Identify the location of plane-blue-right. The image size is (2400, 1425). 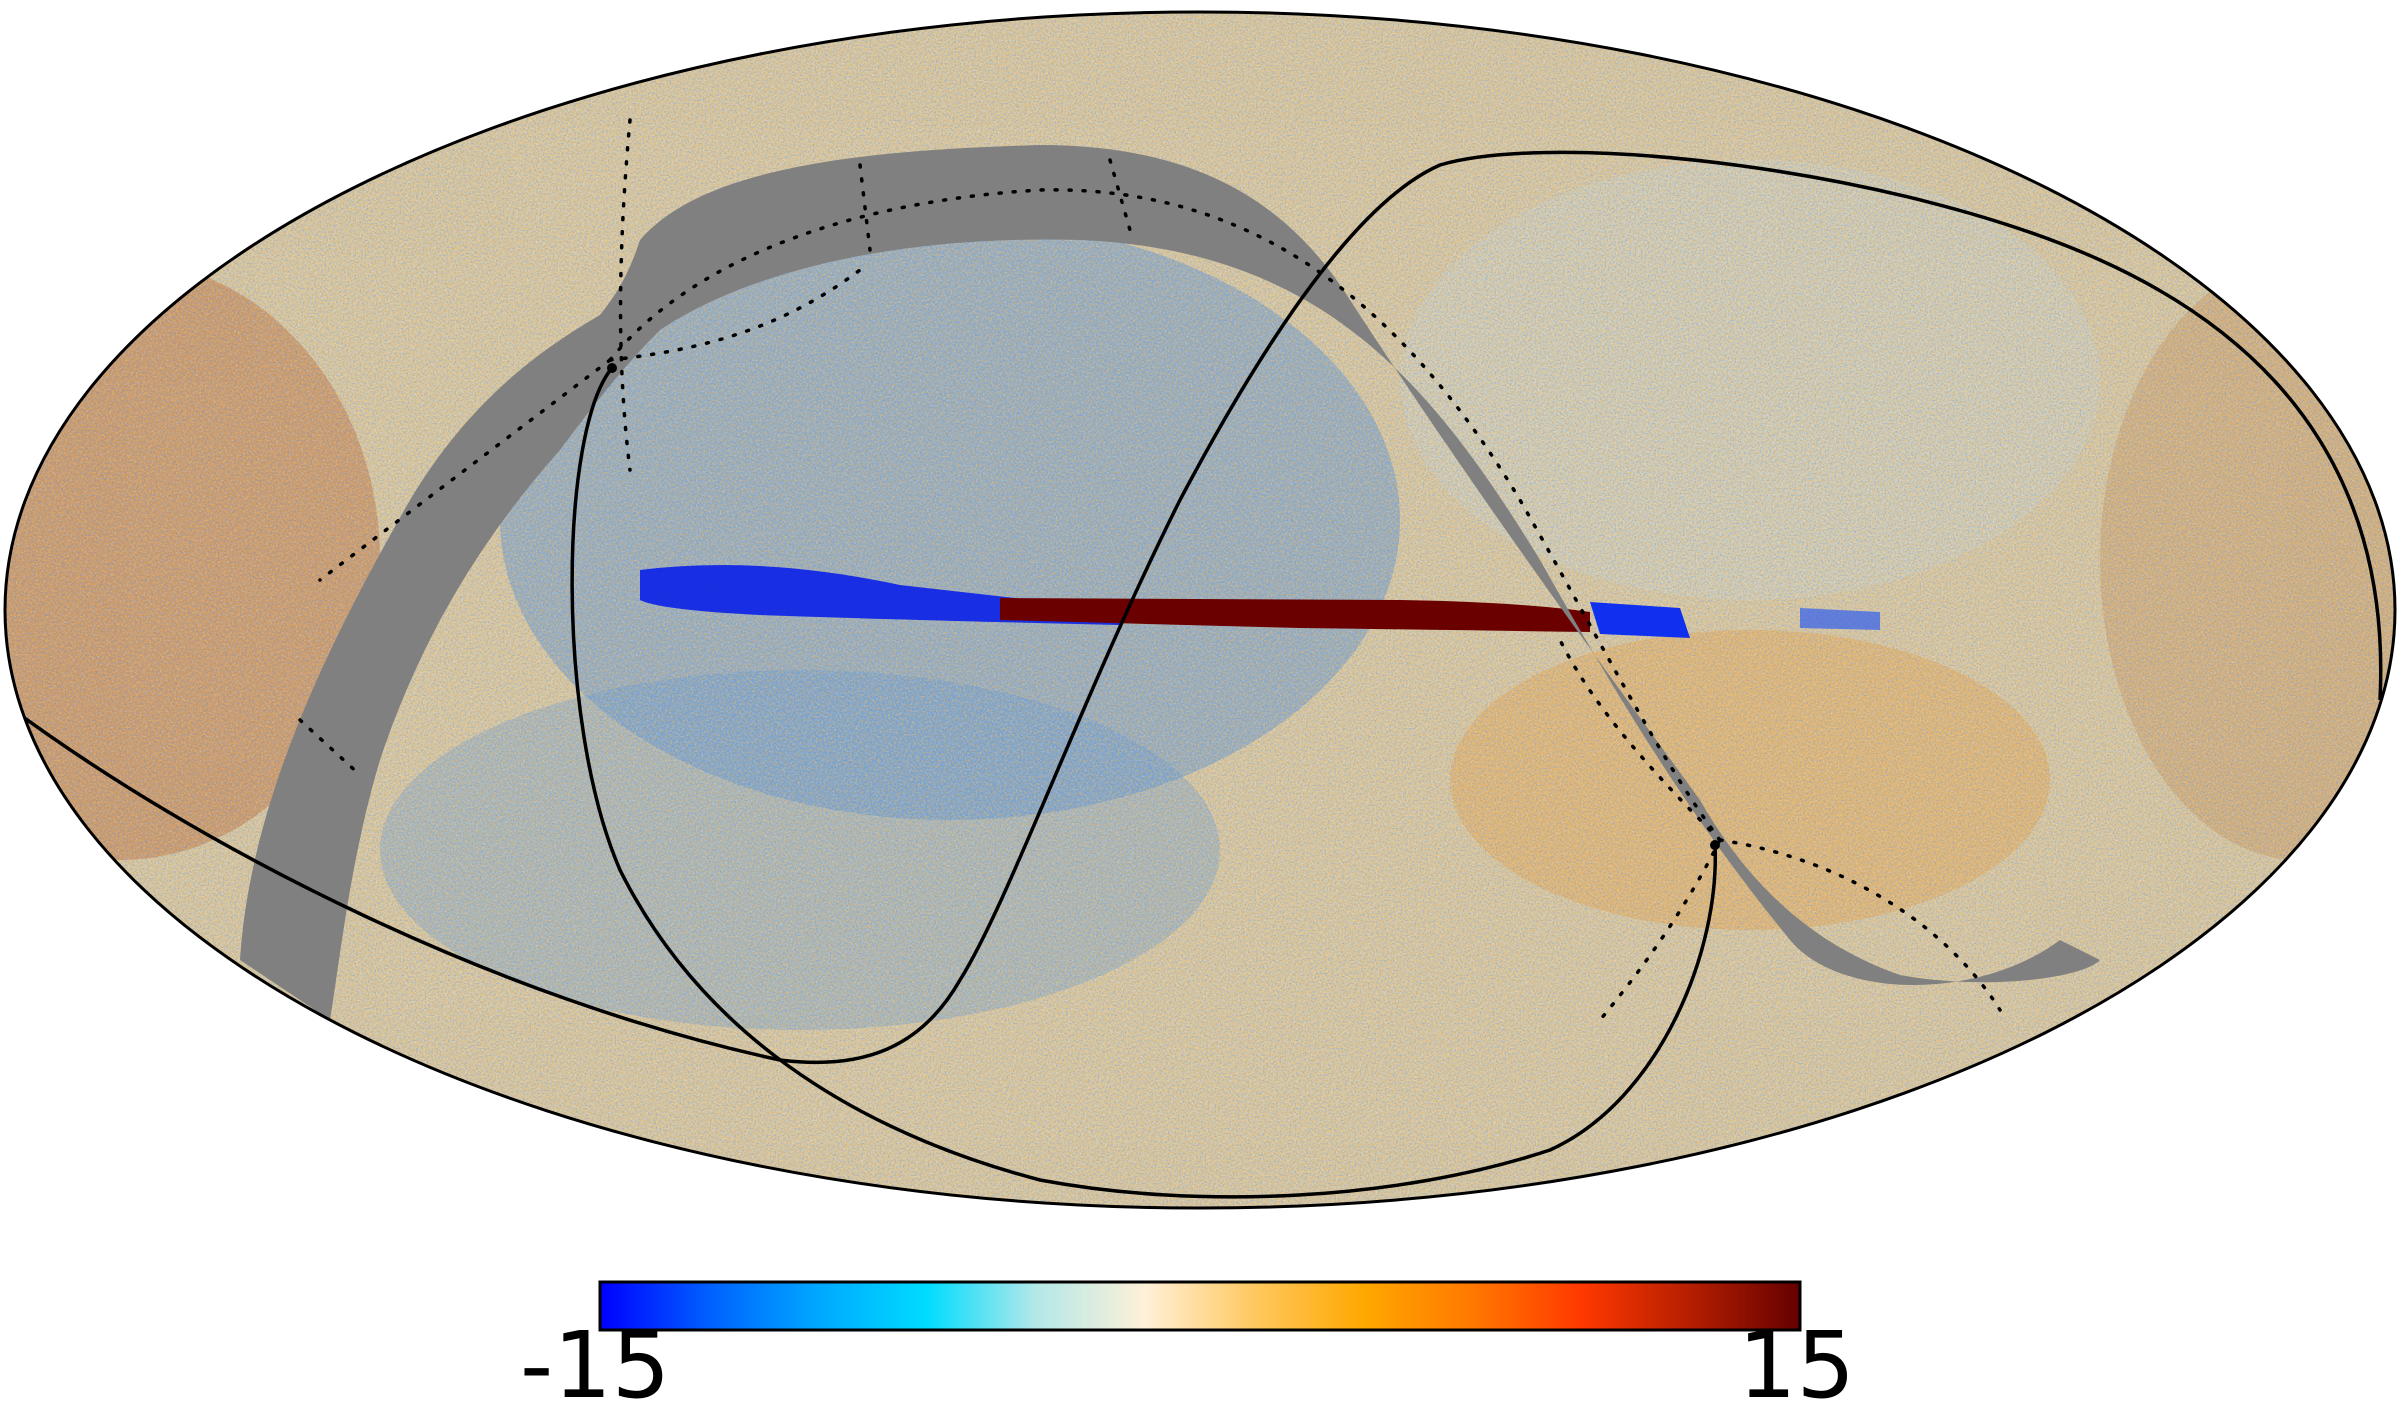
(1640, 620).